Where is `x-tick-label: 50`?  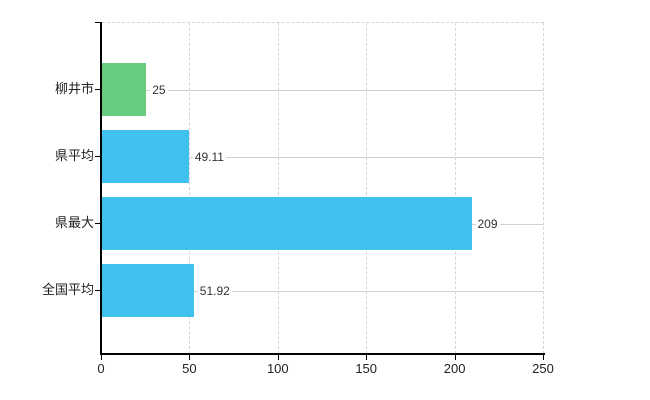 x-tick-label: 50 is located at coordinates (189, 368).